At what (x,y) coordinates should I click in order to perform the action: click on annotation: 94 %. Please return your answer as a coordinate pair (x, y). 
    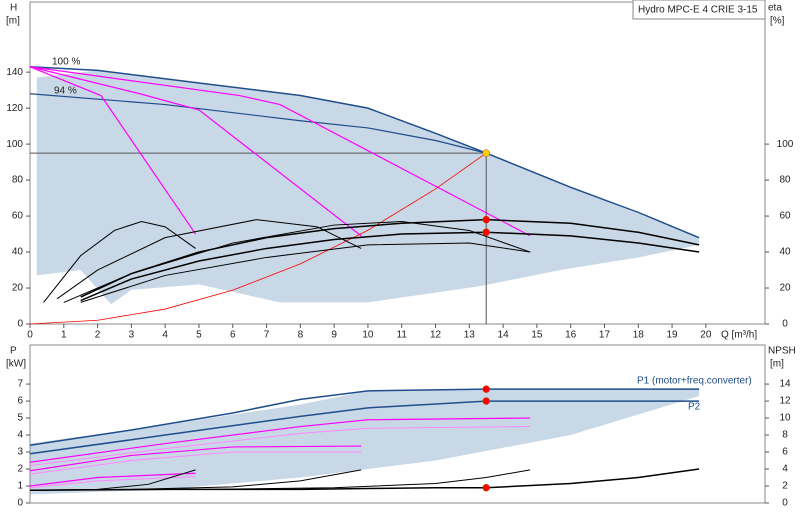
    Looking at the image, I should click on (65, 91).